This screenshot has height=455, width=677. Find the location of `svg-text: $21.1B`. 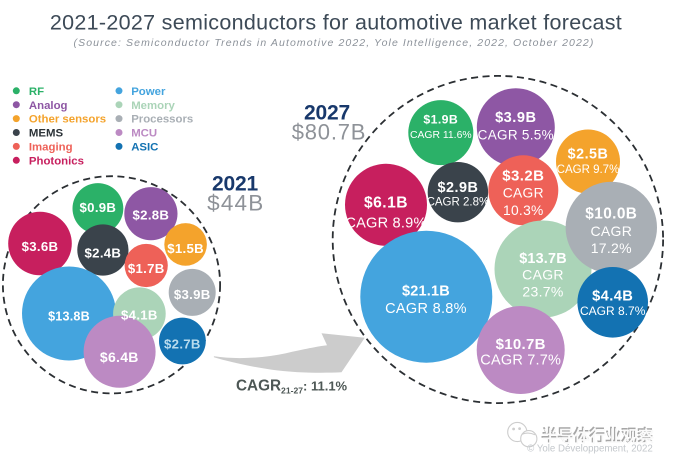

svg-text: $21.1B is located at coordinates (426, 292).